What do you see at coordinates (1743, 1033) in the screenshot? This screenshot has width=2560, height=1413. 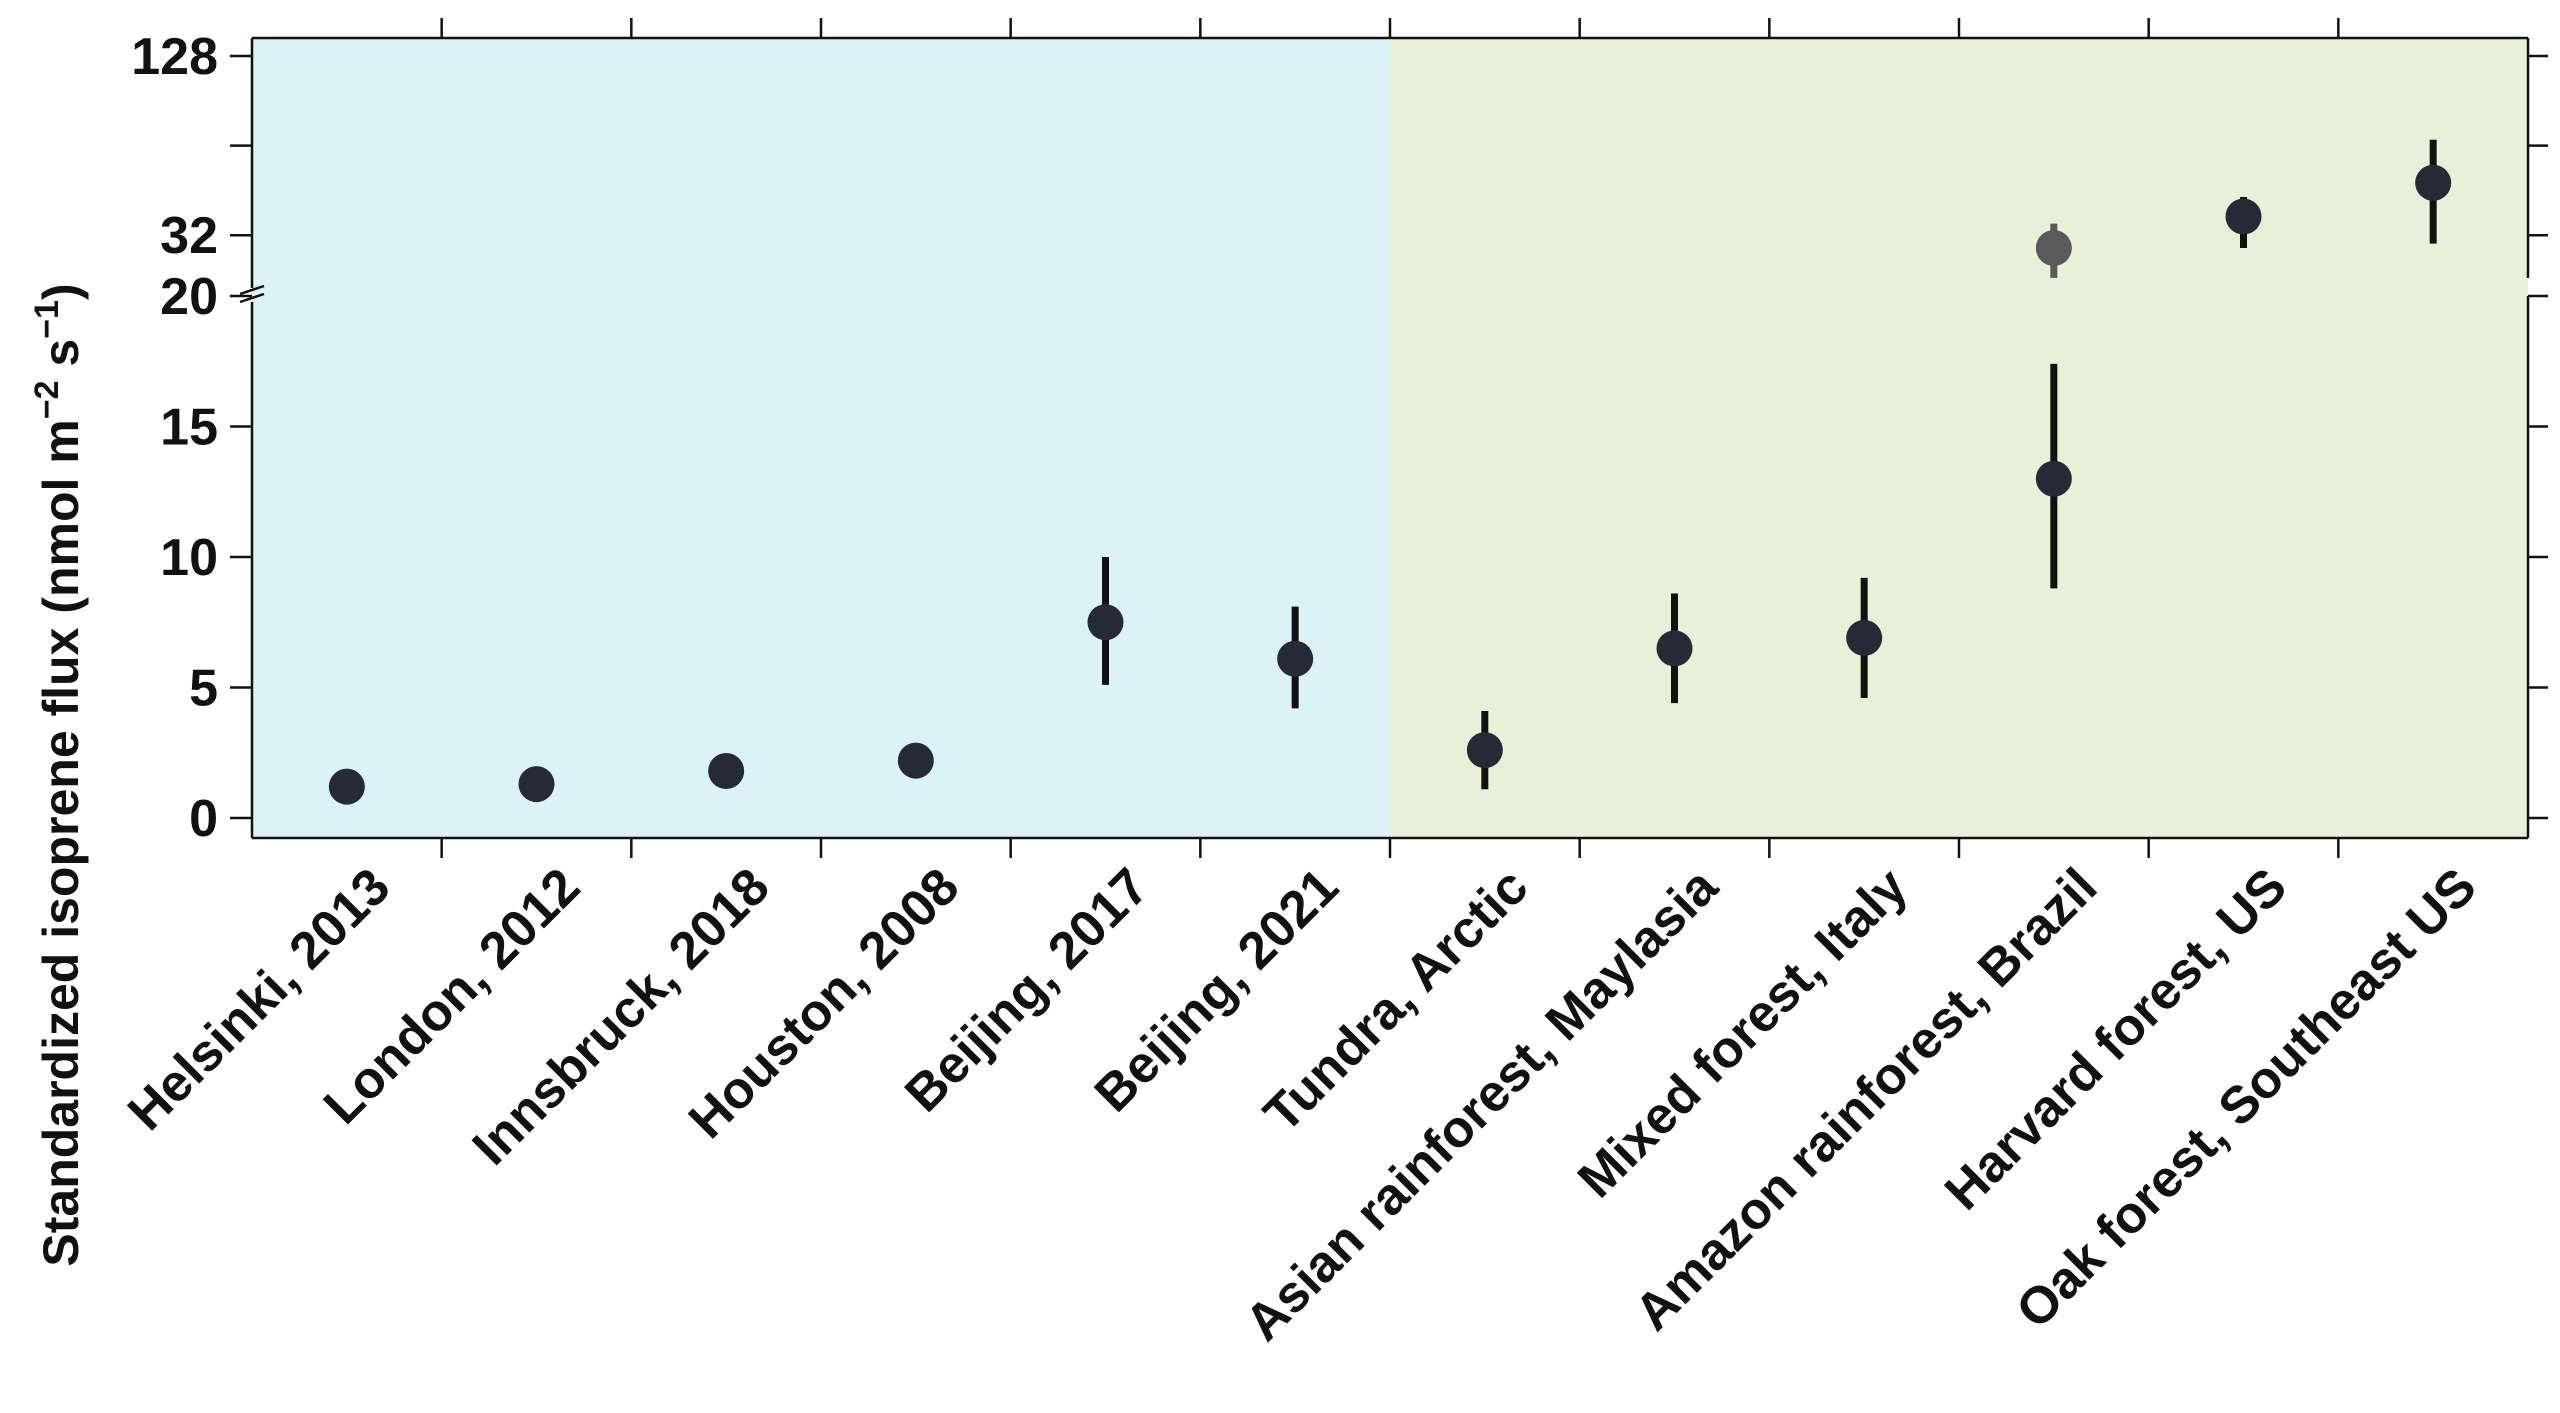 I see `x-category-label: Mixed forest, Italy` at bounding box center [1743, 1033].